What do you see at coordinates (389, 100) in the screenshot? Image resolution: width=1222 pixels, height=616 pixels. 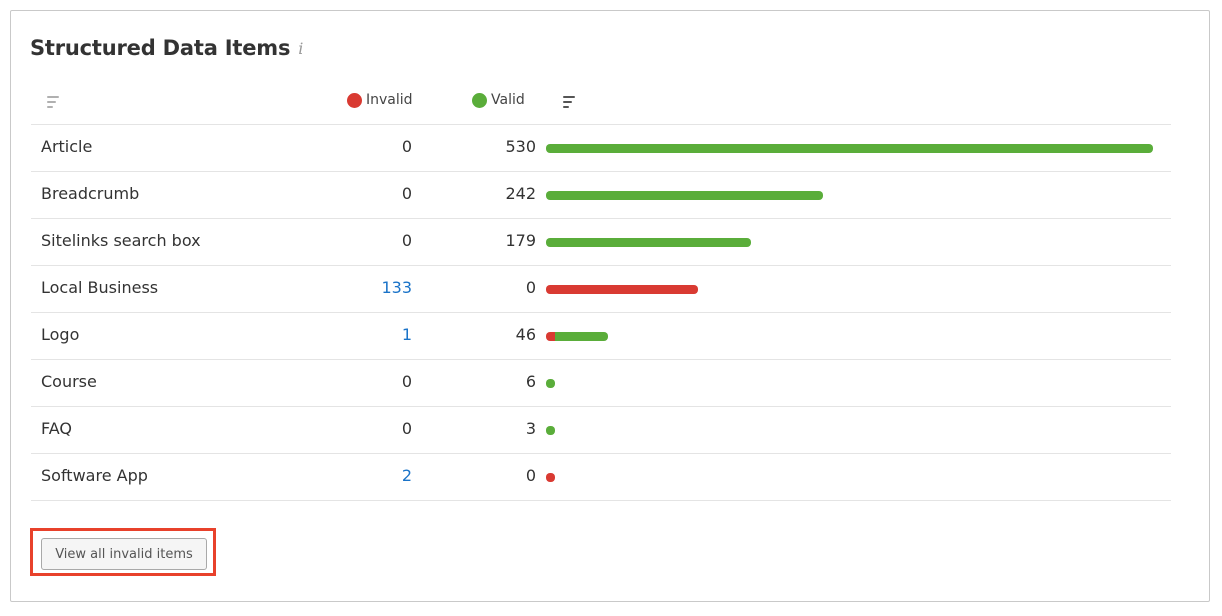 I see `legend-invalid-label: Invalid` at bounding box center [389, 100].